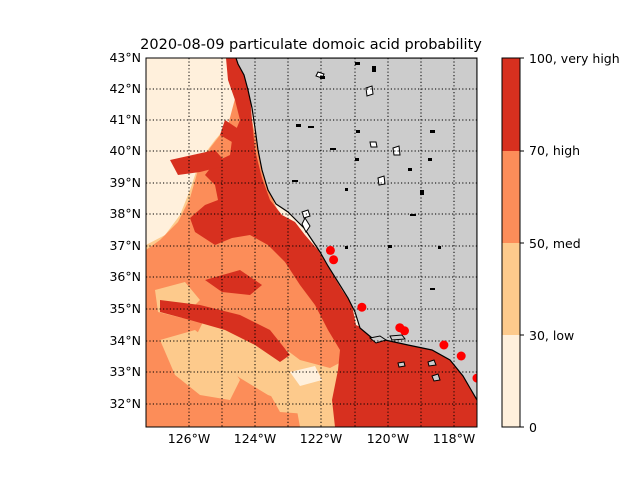 Image resolution: width=640 pixels, height=480 pixels. What do you see at coordinates (125, 182) in the screenshot?
I see `lat-tick-label: 39°N` at bounding box center [125, 182].